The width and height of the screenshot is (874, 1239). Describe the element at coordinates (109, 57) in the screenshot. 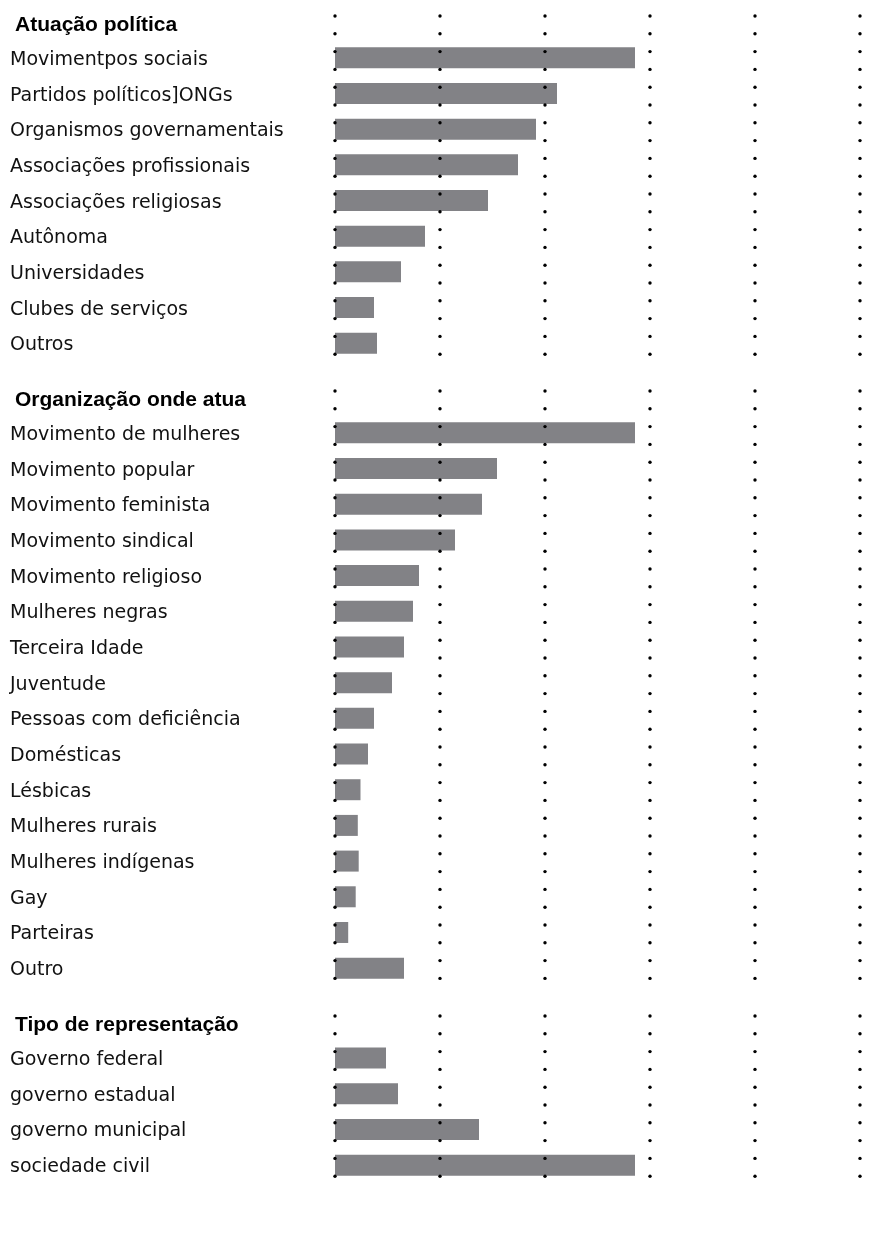

I see `y-tick-label: Movimentpos sociais` at that location.